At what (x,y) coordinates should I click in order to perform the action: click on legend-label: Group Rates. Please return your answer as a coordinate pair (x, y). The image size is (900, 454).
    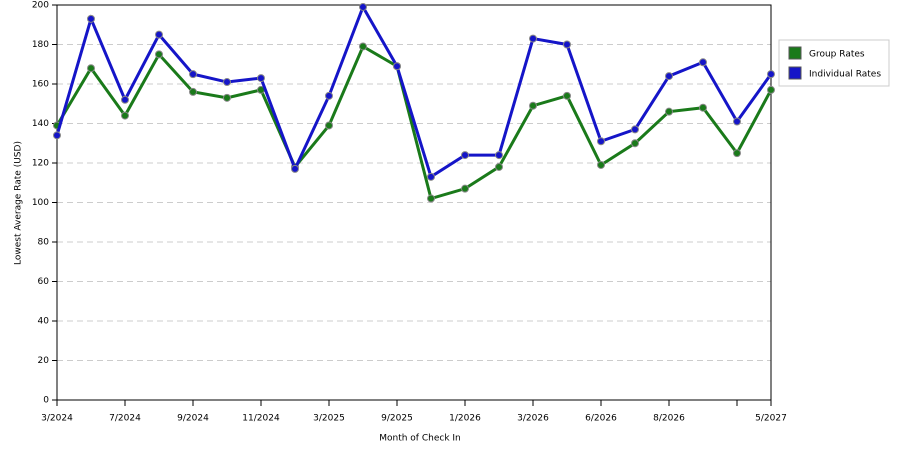
    Looking at the image, I should click on (837, 55).